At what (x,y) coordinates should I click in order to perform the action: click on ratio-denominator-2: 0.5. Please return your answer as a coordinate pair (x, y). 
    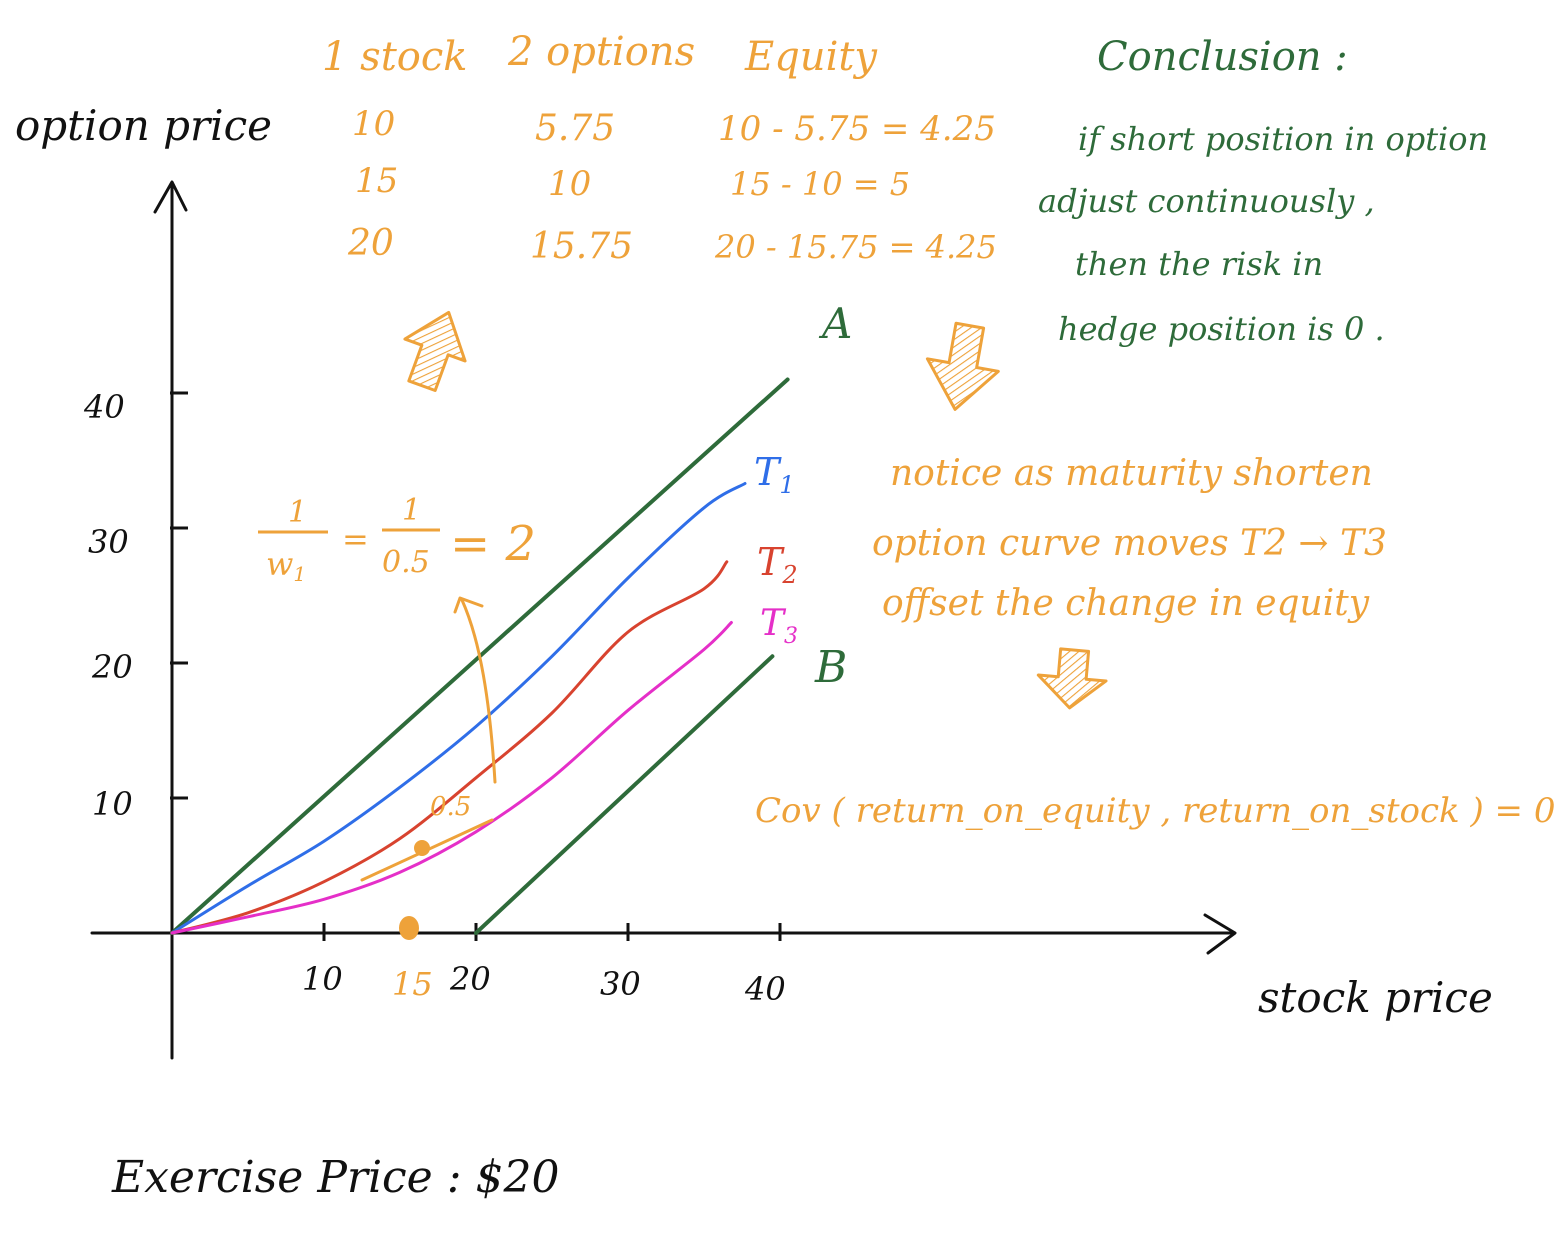
    Looking at the image, I should click on (406, 562).